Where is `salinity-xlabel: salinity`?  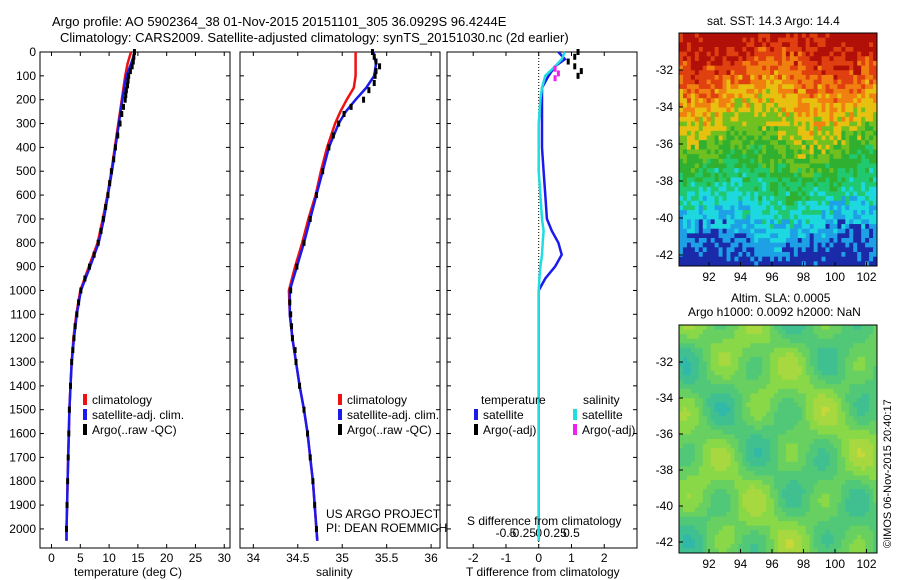 salinity-xlabel: salinity is located at coordinates (334, 572).